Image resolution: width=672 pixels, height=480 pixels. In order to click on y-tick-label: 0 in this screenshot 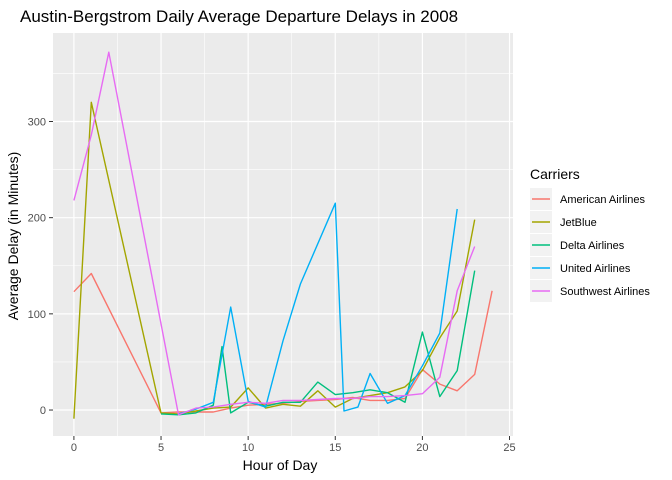, I will do `click(43, 411)`.